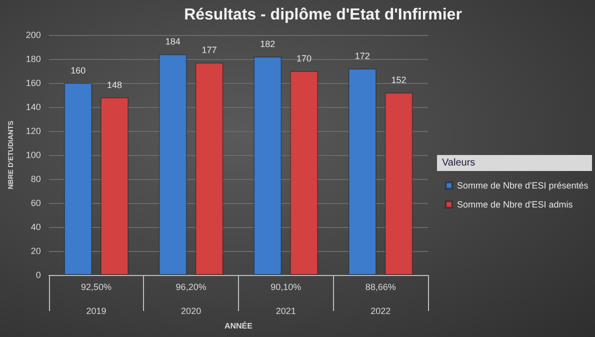 The image size is (595, 337). I want to click on x-tick-label: 2022, so click(380, 311).